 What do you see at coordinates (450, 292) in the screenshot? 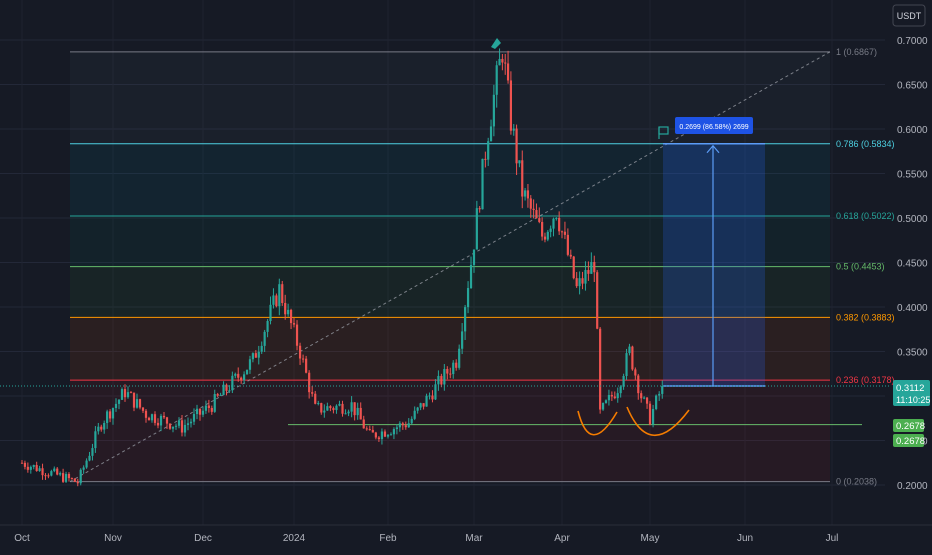
I see `fib-zone` at bounding box center [450, 292].